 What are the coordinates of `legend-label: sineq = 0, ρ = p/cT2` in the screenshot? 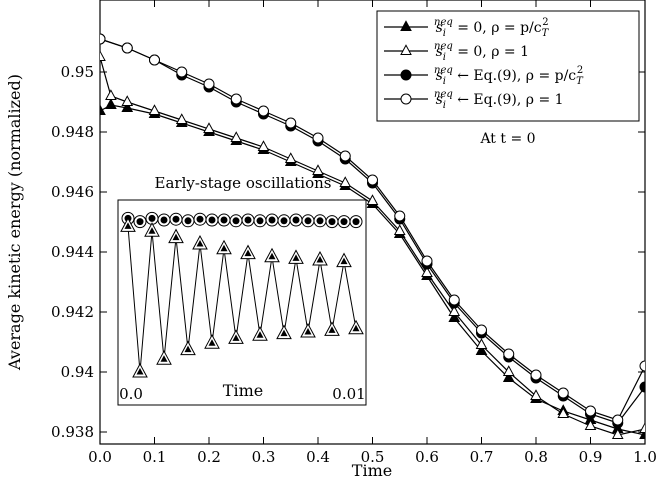 It's located at (492, 28).